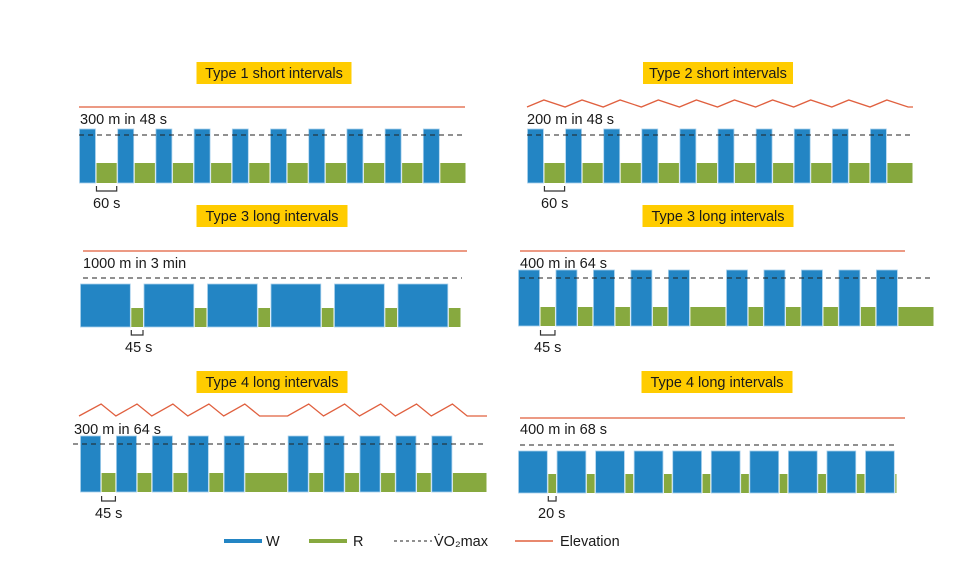  What do you see at coordinates (273, 542) in the screenshot?
I see `legend-label-work: W` at bounding box center [273, 542].